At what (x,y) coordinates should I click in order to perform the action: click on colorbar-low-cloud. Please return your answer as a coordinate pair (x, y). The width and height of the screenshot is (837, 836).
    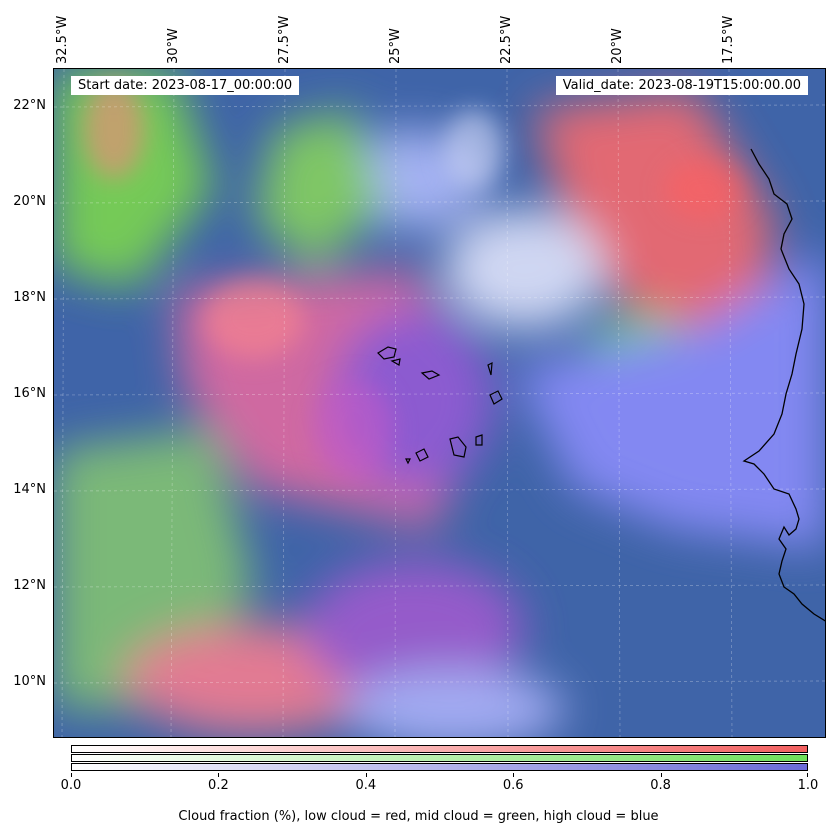
    Looking at the image, I should click on (439, 749).